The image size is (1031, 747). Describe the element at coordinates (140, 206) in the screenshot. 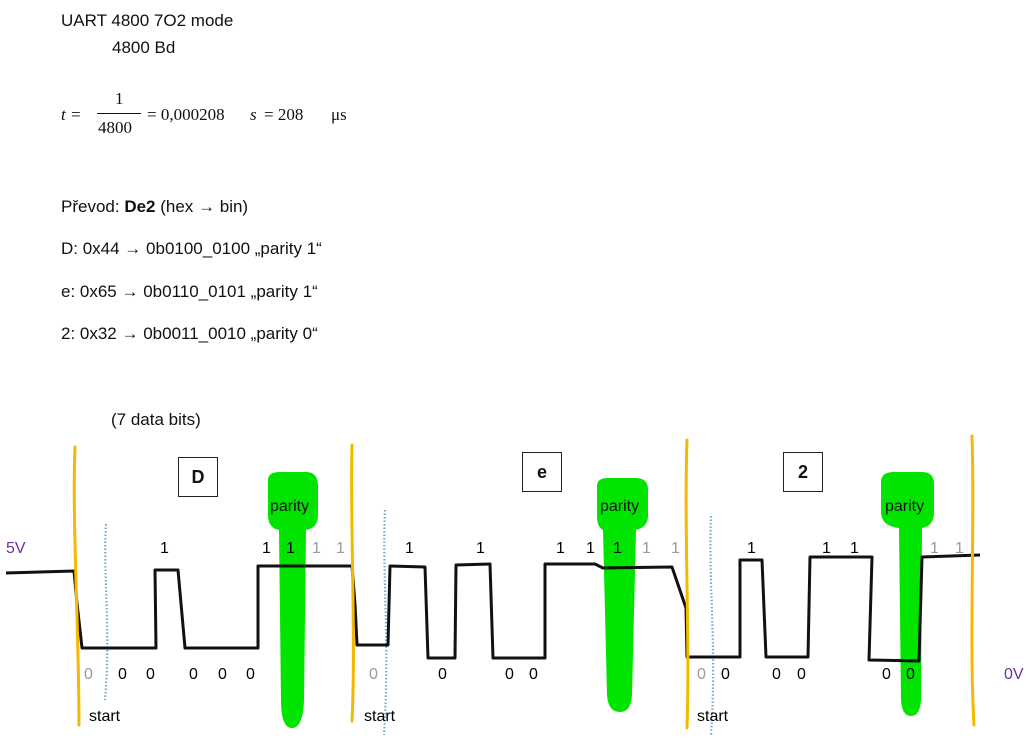

I see `conversion-word: De2` at that location.